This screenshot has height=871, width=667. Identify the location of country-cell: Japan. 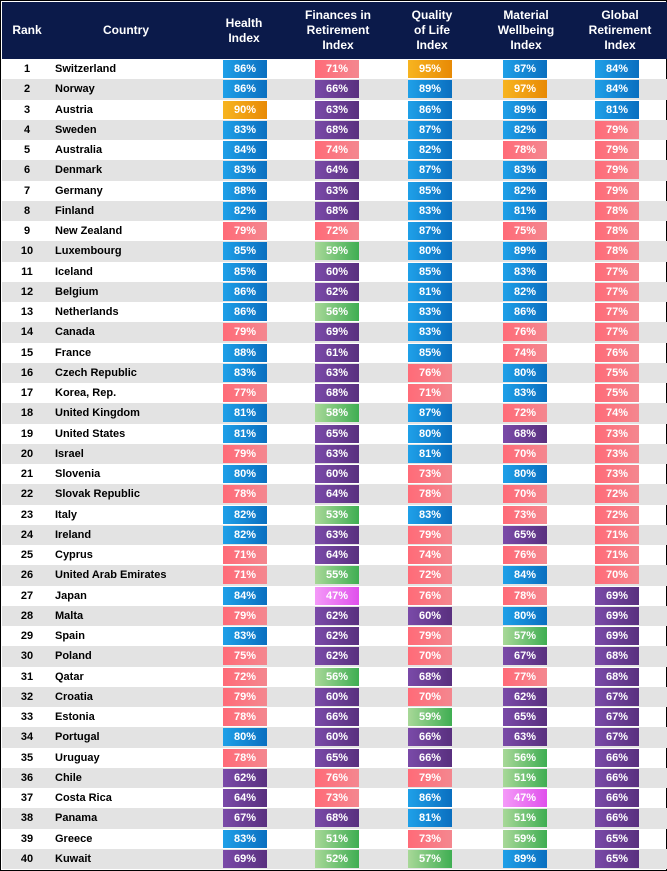
(71, 595).